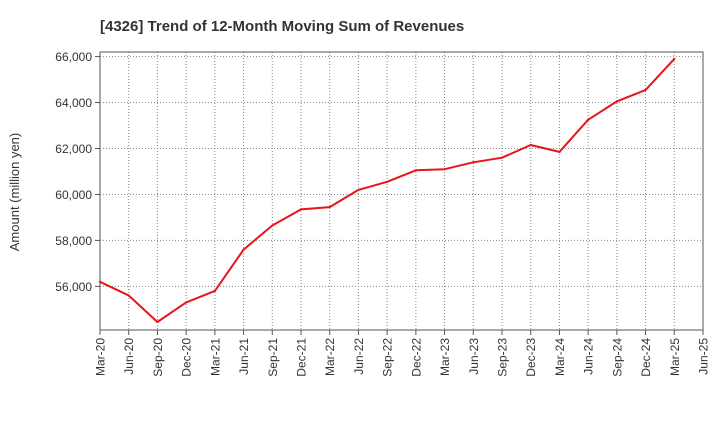 The width and height of the screenshot is (720, 445). What do you see at coordinates (273, 357) in the screenshot?
I see `x-tick-label: Sep-21` at bounding box center [273, 357].